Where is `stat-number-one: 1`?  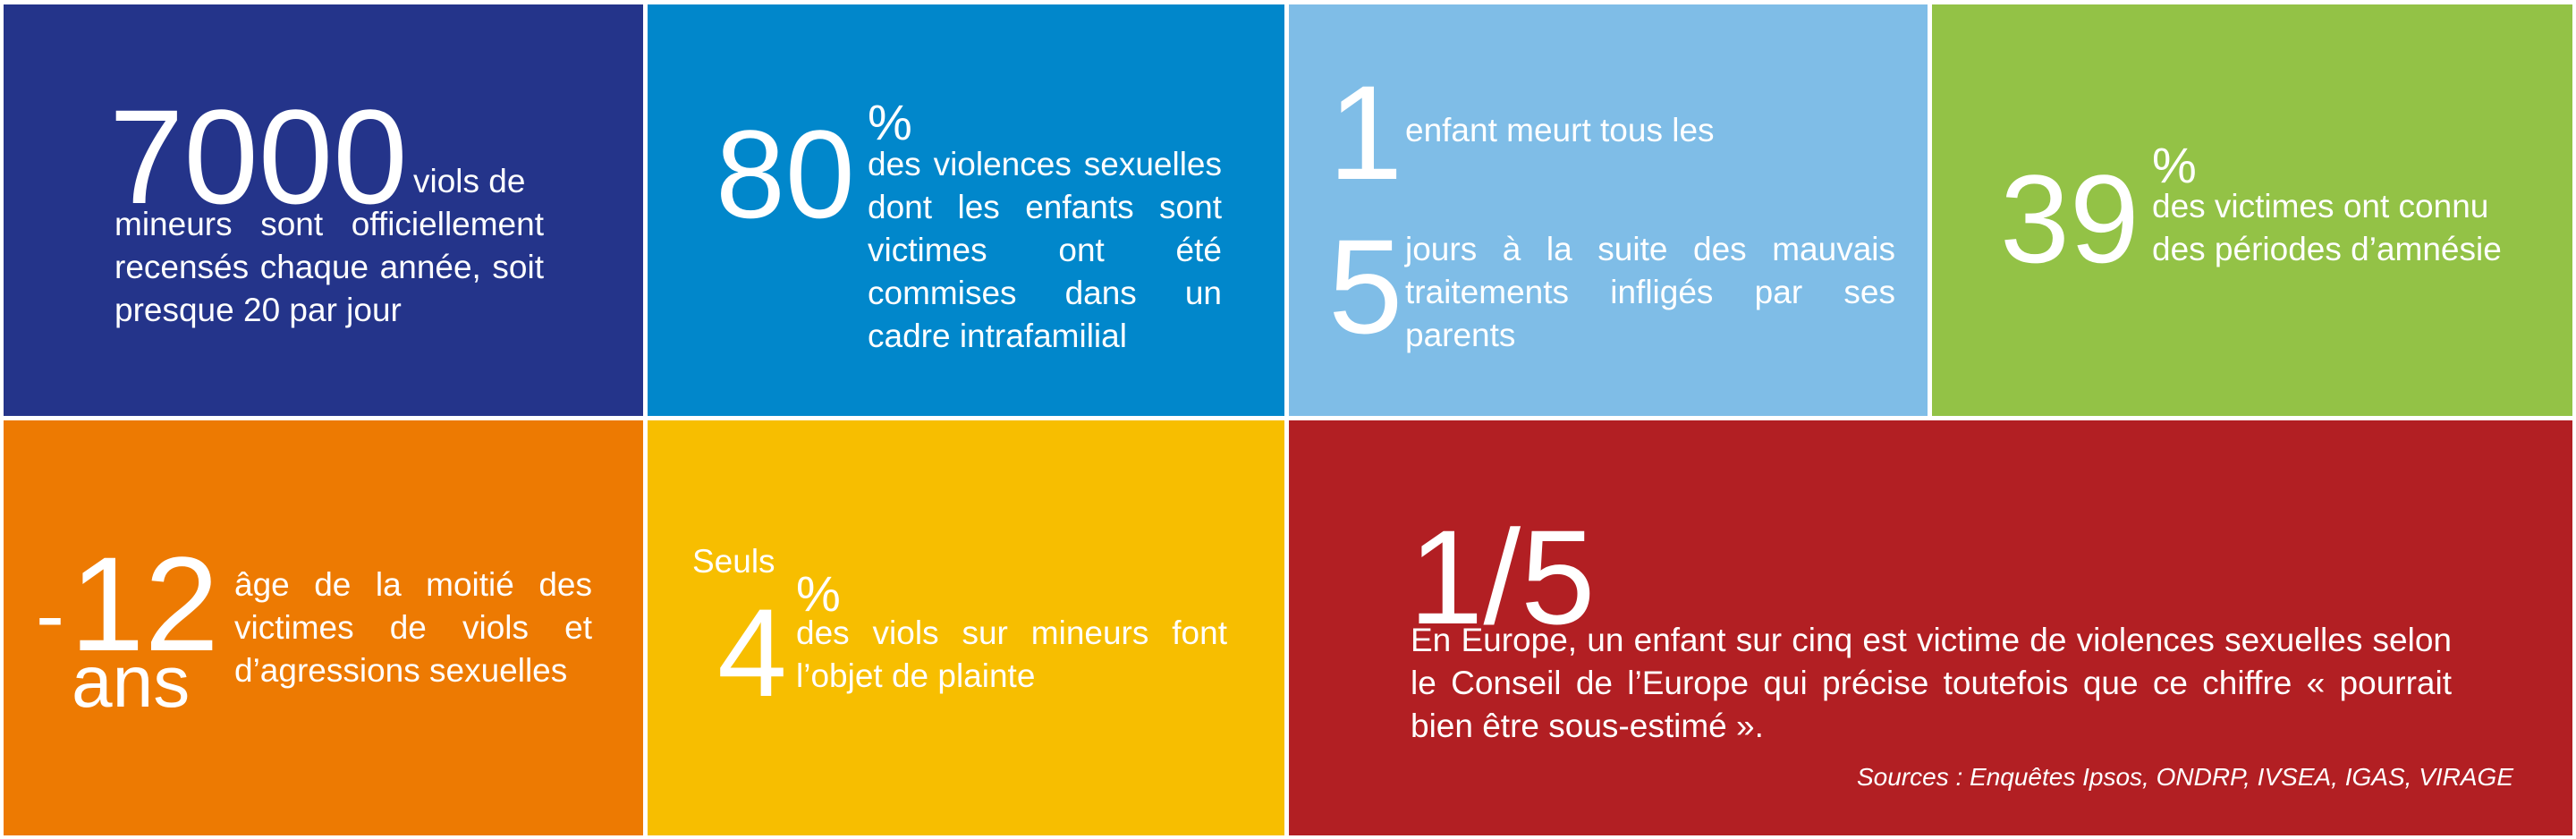
stat-number-one: 1 is located at coordinates (1365, 132).